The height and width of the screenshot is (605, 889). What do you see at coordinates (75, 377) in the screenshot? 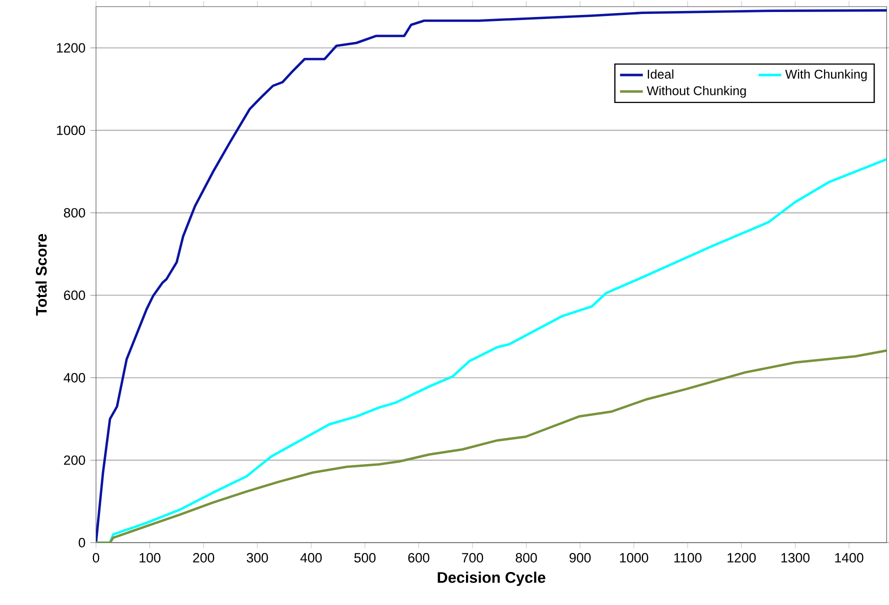
I see `y-tick-label: 400` at bounding box center [75, 377].